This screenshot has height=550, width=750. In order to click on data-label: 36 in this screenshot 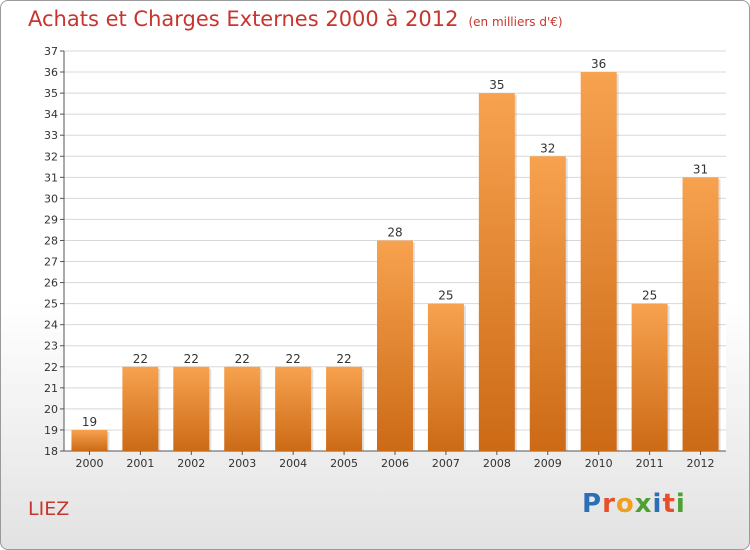, I will do `click(598, 64)`.